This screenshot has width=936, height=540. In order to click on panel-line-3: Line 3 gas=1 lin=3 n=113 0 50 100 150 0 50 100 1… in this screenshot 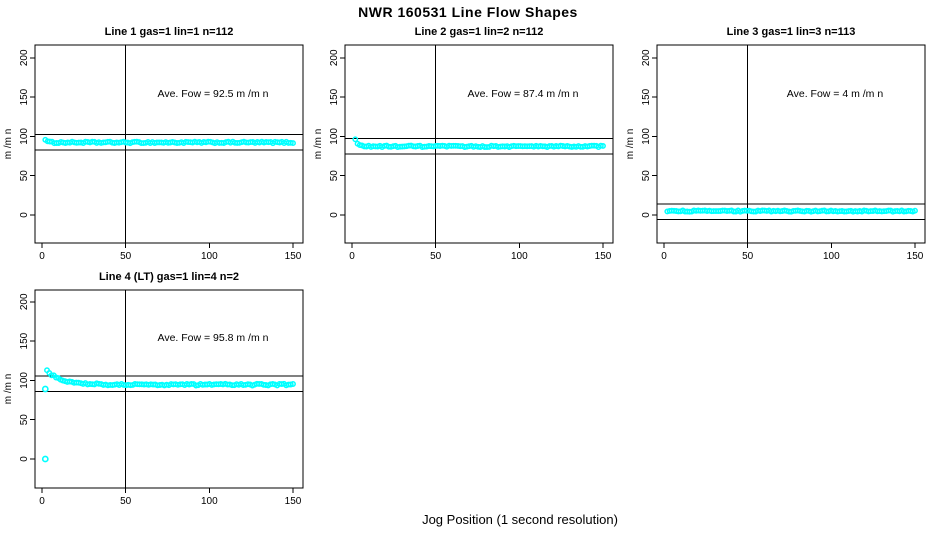, I will do `click(775, 144)`.